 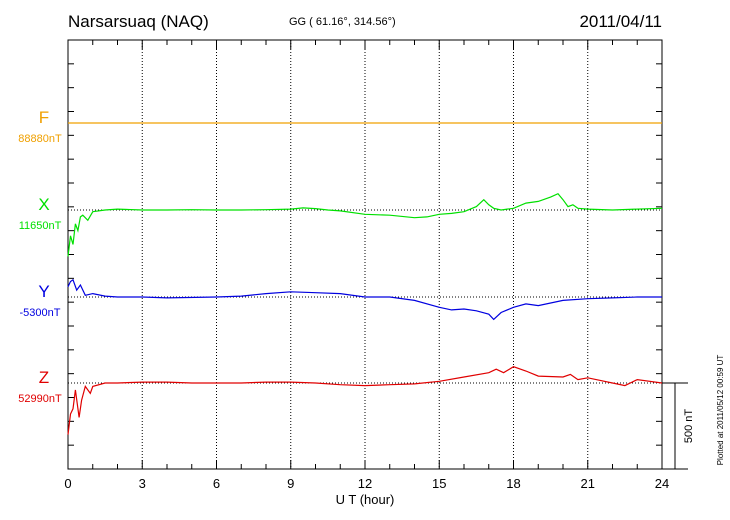 What do you see at coordinates (290, 483) in the screenshot?
I see `x-tick-label: 9` at bounding box center [290, 483].